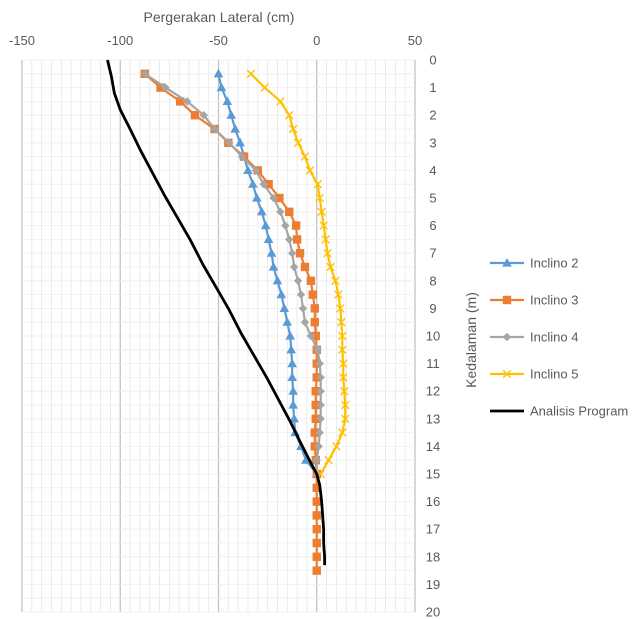 Image resolution: width=635 pixels, height=619 pixels. What do you see at coordinates (433, 529) in the screenshot?
I see `y-tick-label: 17` at bounding box center [433, 529].